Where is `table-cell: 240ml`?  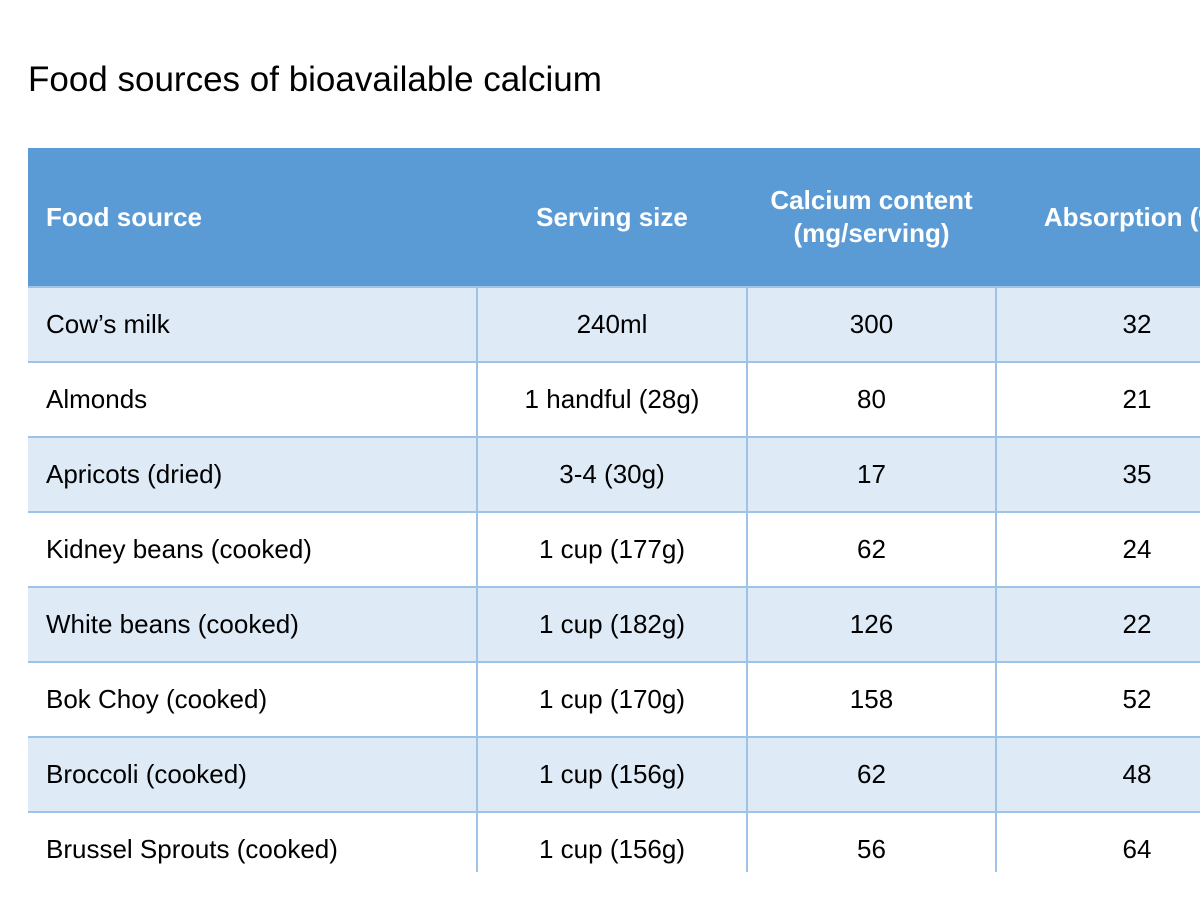
table-cell: 240ml is located at coordinates (612, 324).